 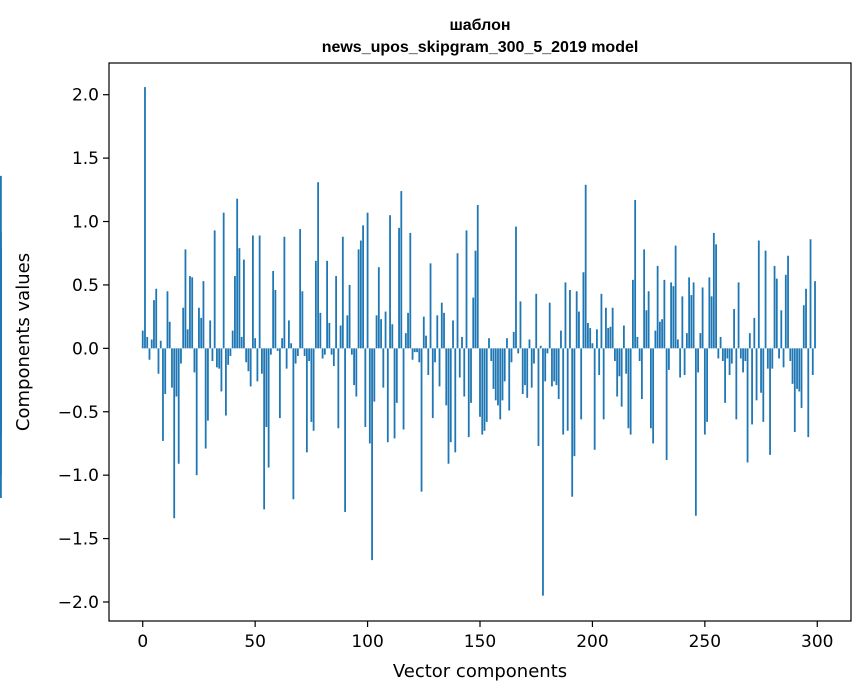 I want to click on x-tick-label: 200, so click(x=592, y=642).